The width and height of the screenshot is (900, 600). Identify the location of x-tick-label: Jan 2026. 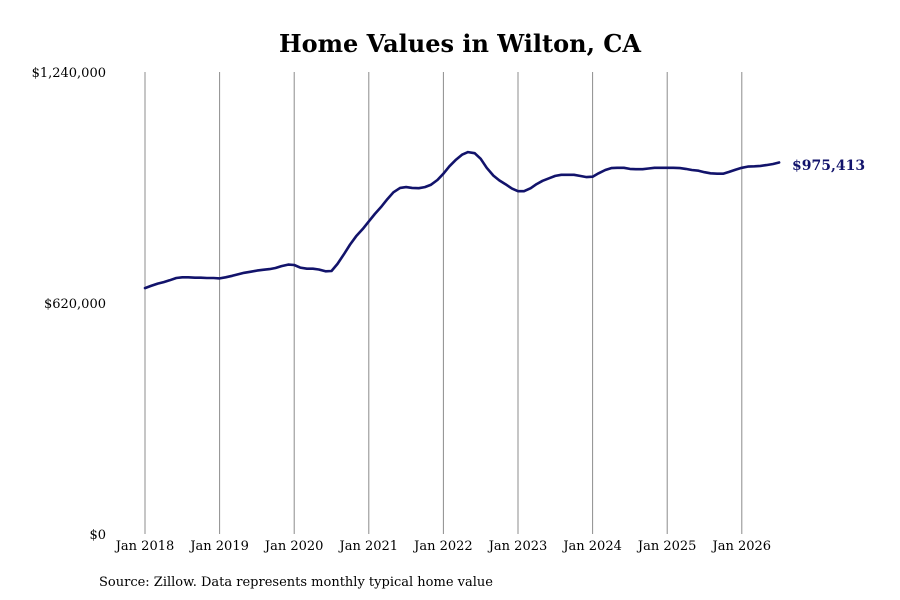
(741, 546).